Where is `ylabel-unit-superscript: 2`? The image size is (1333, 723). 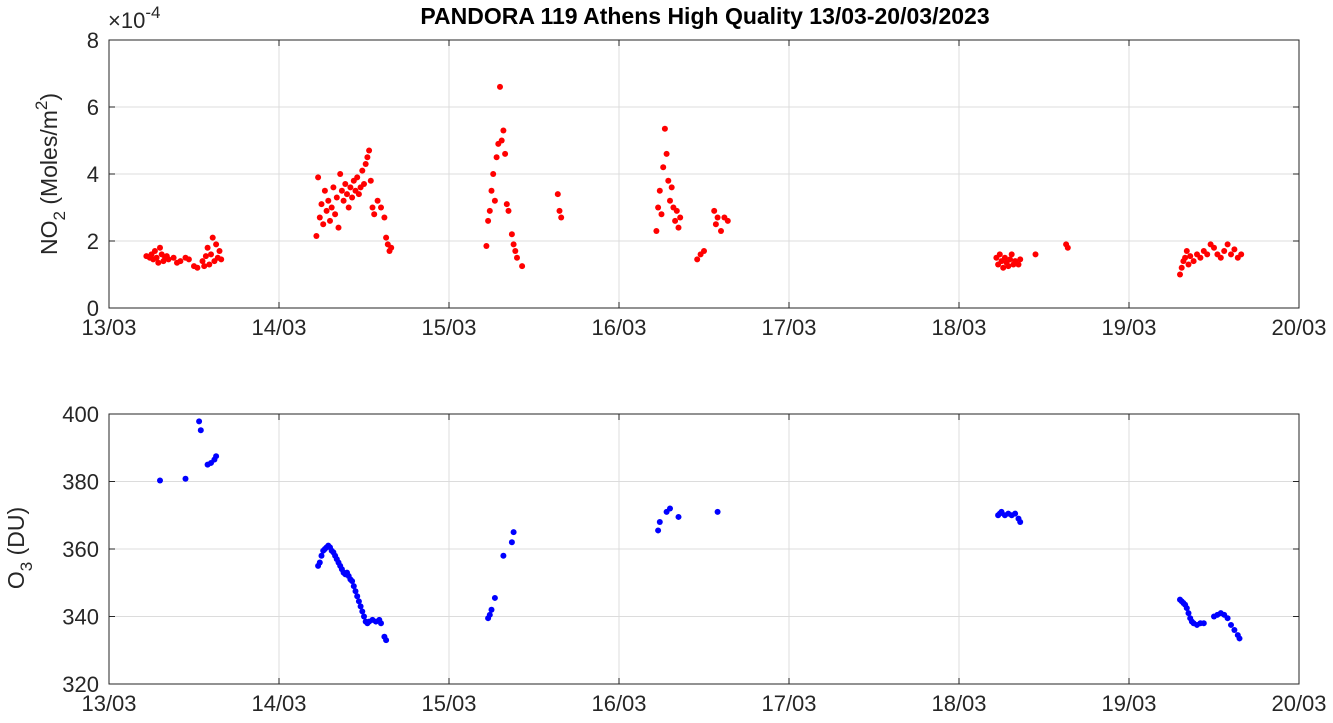
ylabel-unit-superscript: 2 is located at coordinates (41, 105).